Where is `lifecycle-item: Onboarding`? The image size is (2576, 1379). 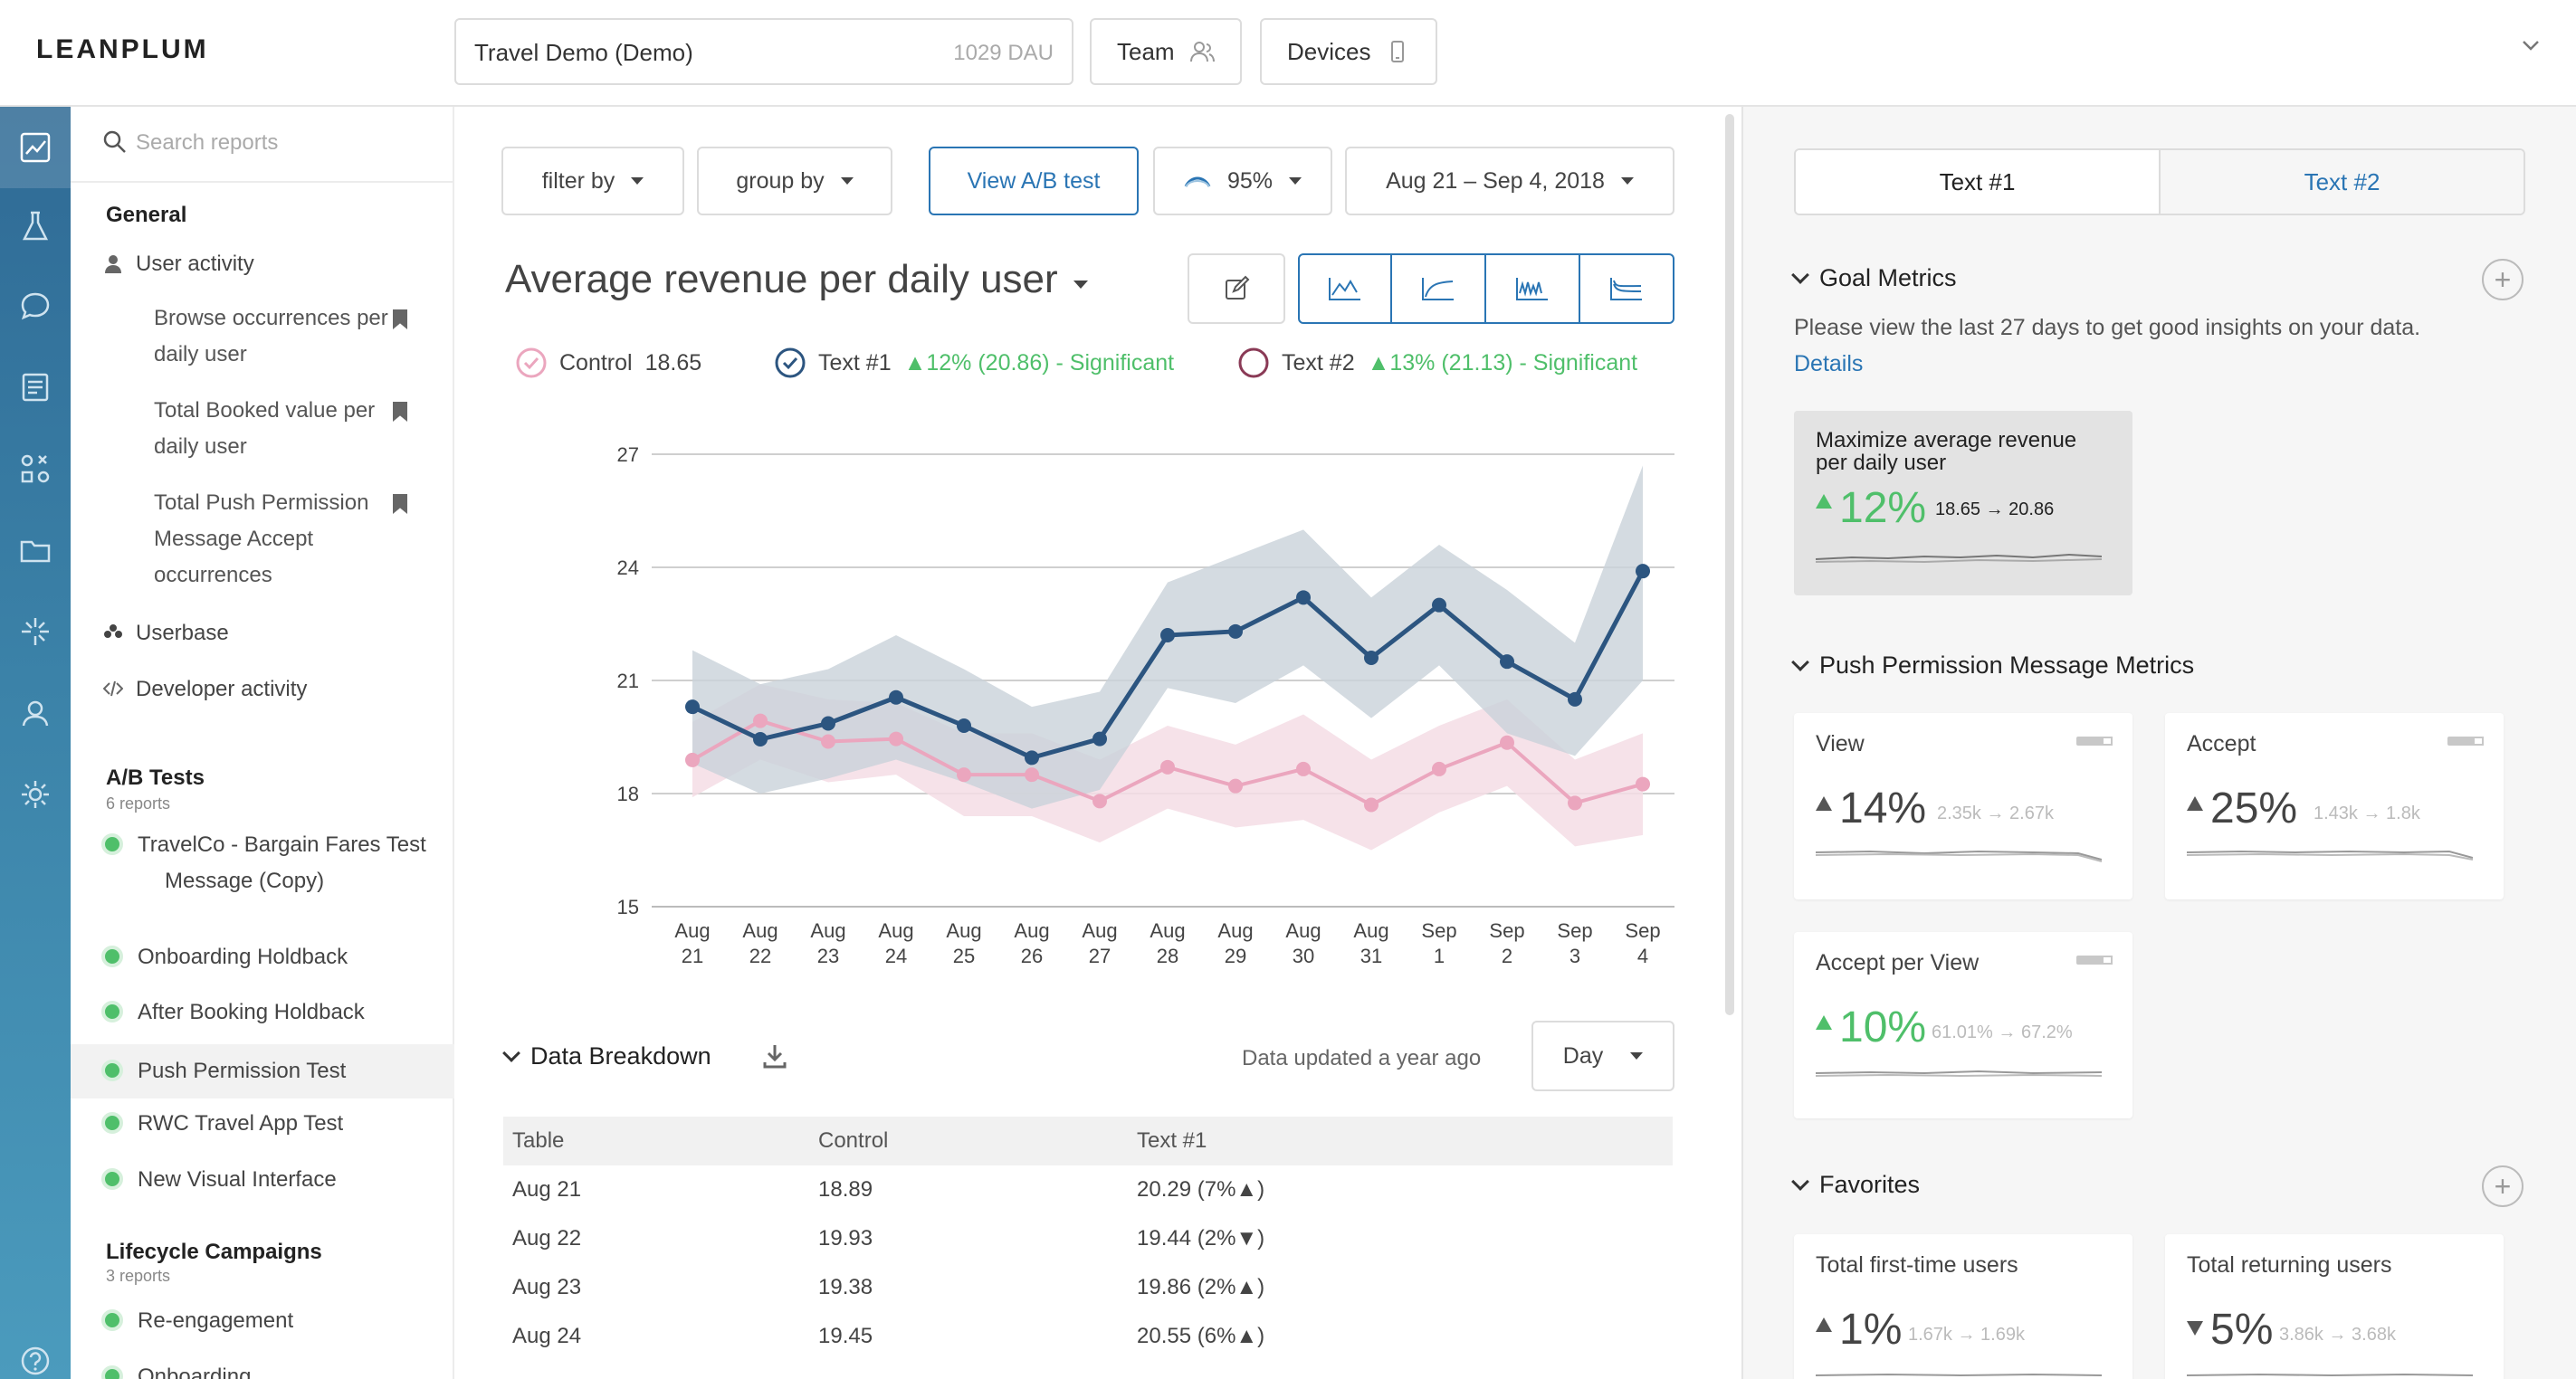 lifecycle-item: Onboarding is located at coordinates (273, 1369).